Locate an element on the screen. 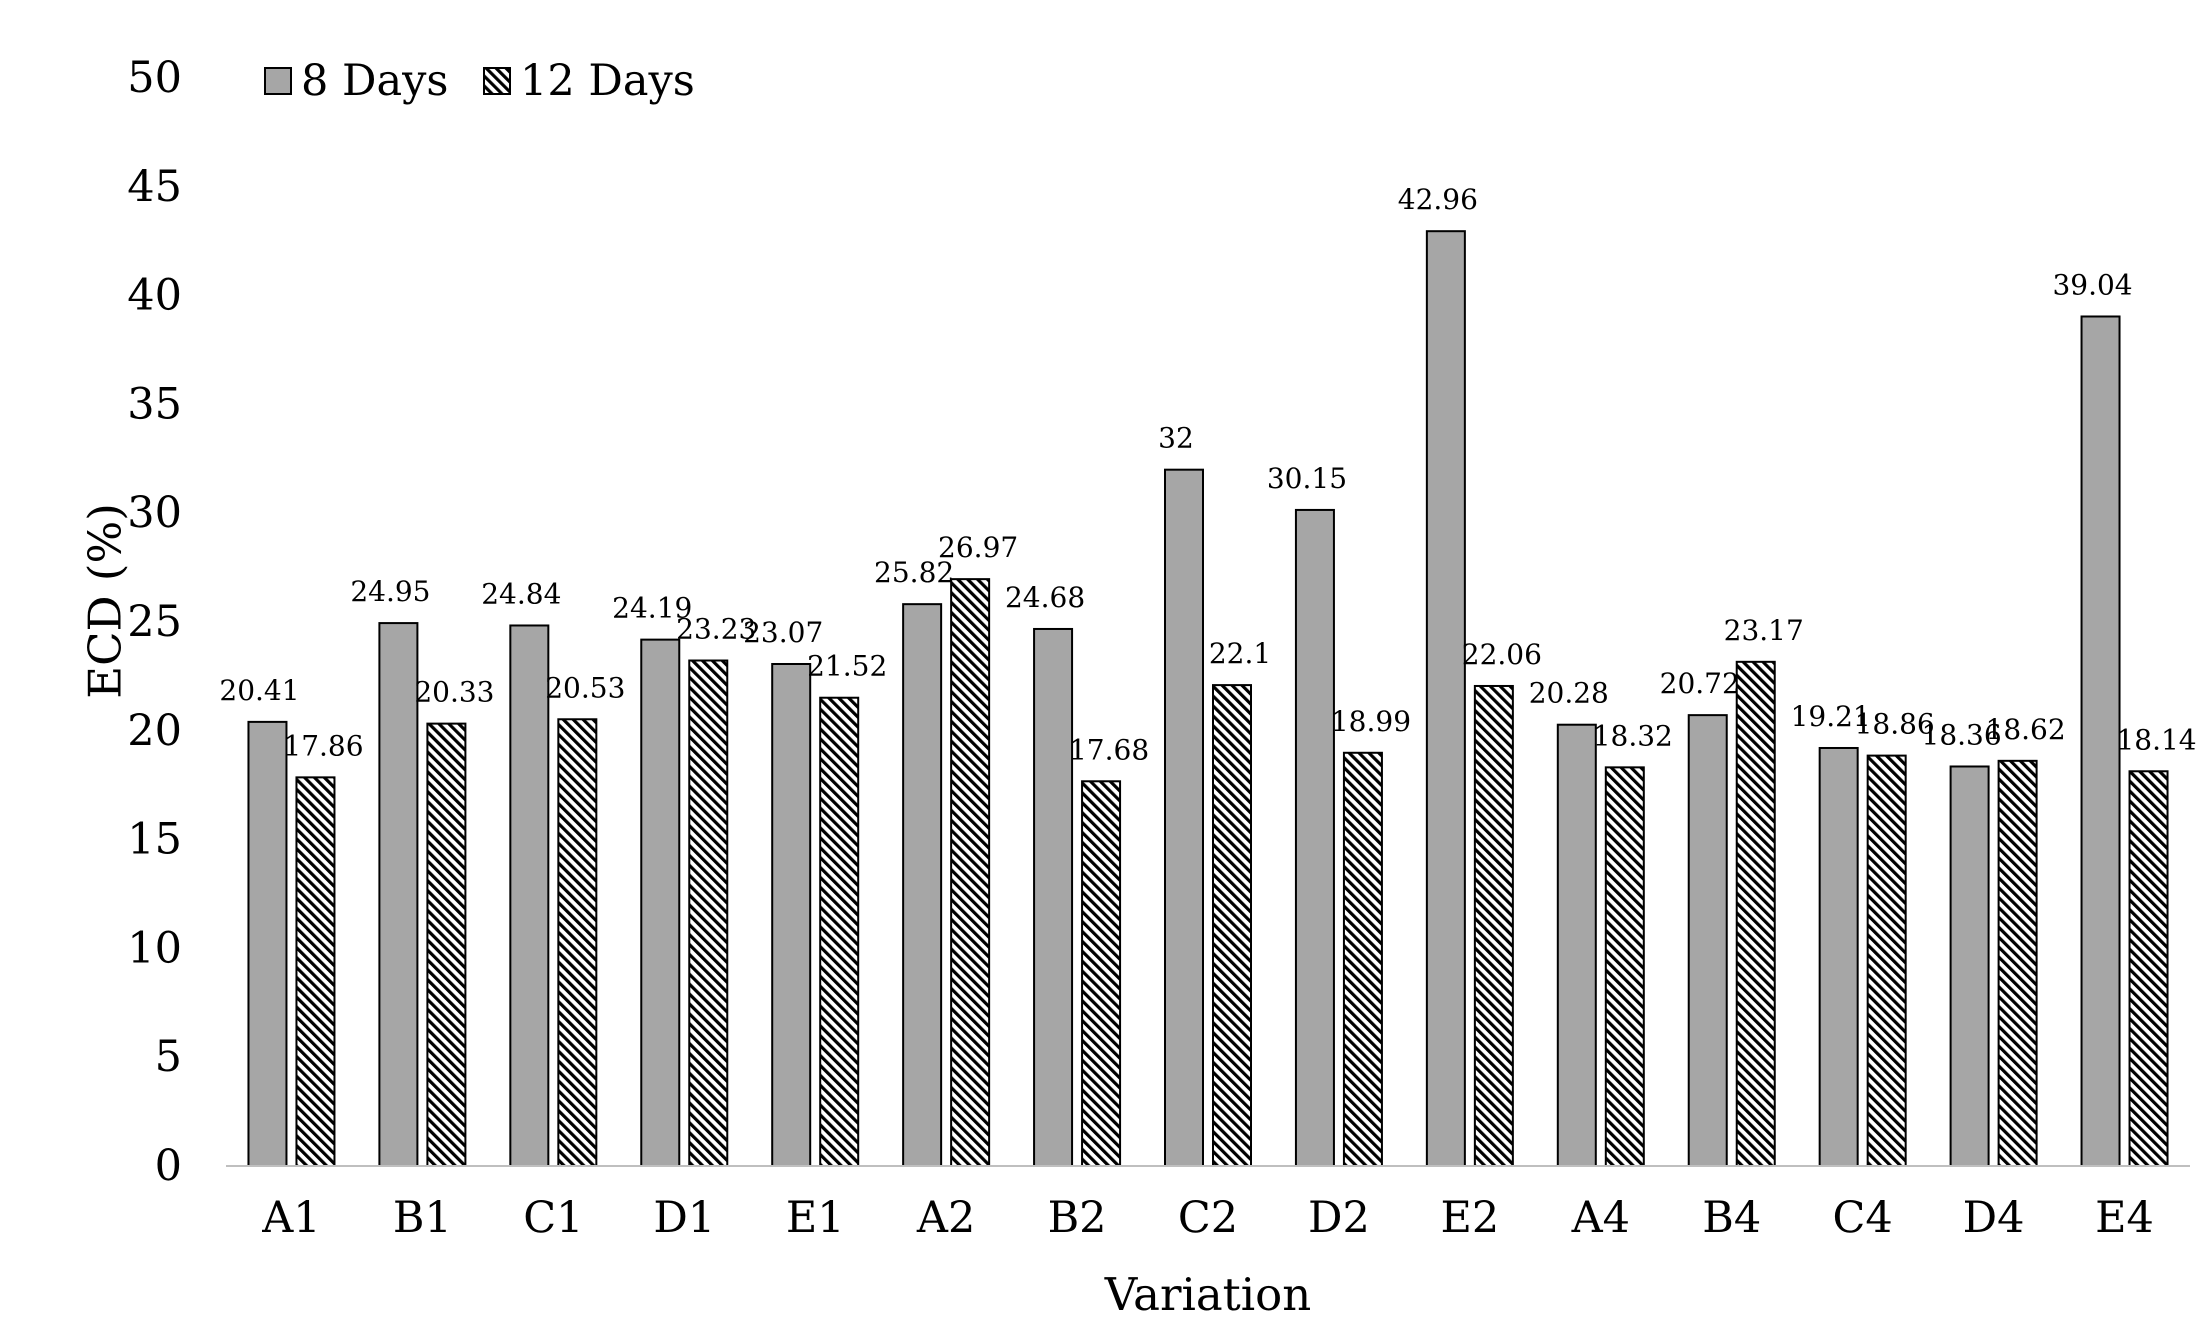  y-tick-label: 0 is located at coordinates (168, 1166).